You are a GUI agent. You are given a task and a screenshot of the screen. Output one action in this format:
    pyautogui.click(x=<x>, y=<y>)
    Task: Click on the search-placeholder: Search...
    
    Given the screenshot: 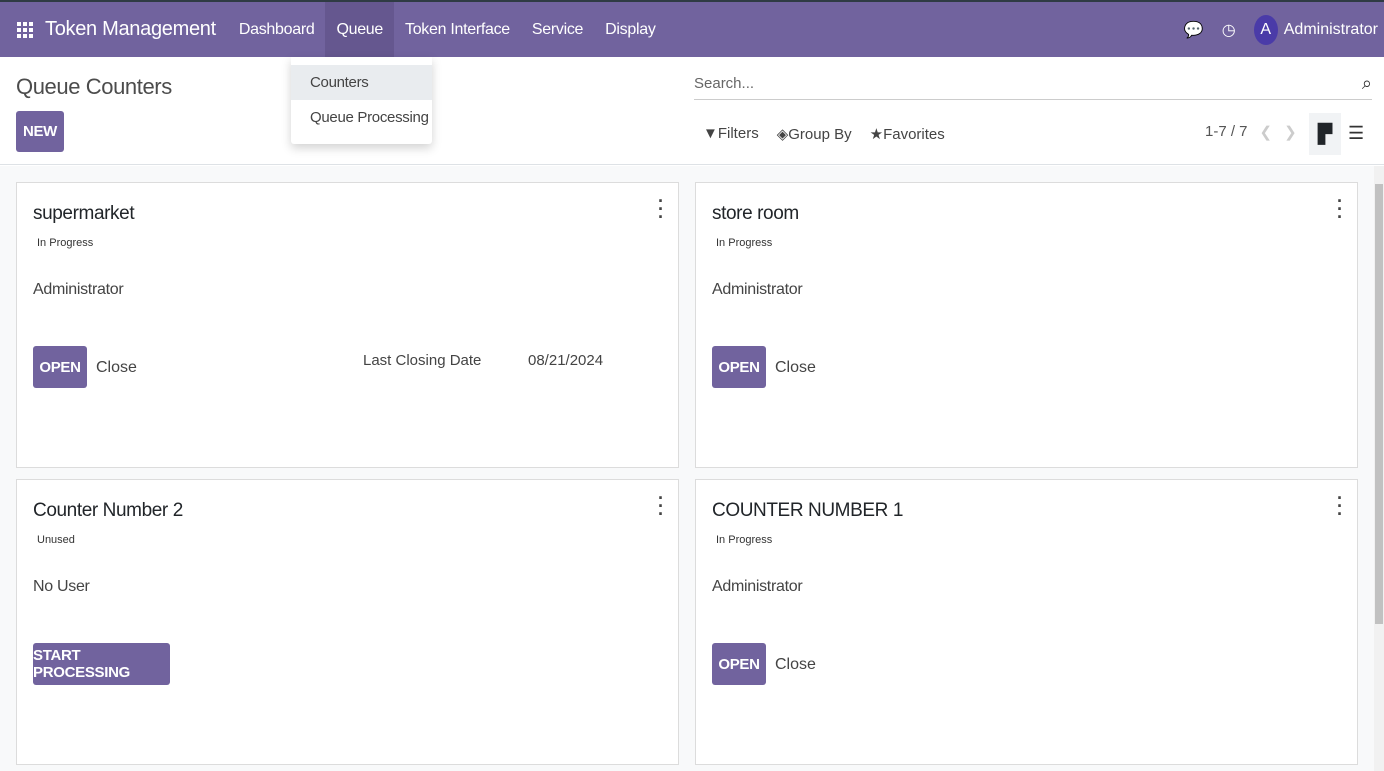 What is the action you would take?
    pyautogui.click(x=724, y=83)
    